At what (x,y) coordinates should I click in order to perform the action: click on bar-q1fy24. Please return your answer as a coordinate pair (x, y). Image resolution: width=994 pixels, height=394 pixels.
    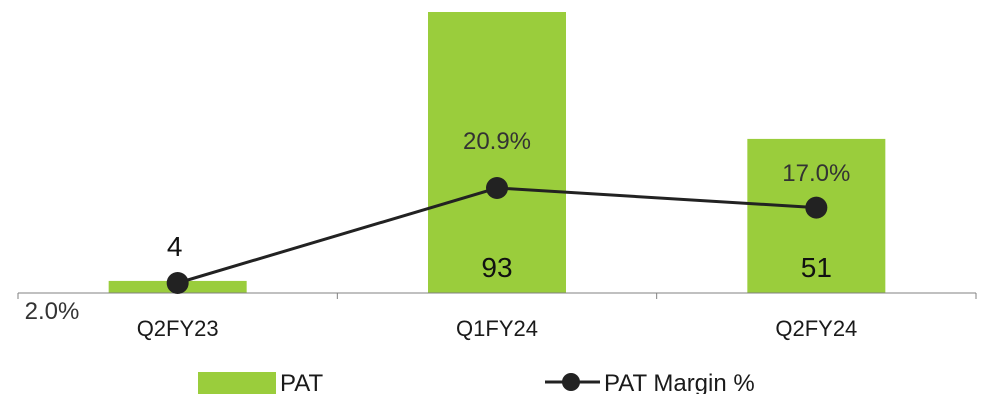
    Looking at the image, I should click on (497, 152).